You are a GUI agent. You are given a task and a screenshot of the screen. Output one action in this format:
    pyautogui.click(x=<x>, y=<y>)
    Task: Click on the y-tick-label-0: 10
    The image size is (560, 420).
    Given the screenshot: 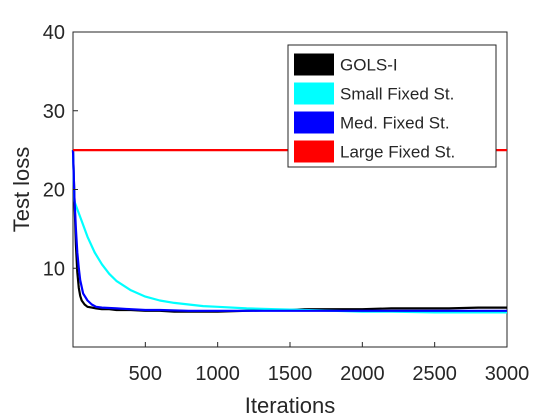 What is the action you would take?
    pyautogui.click(x=54, y=269)
    